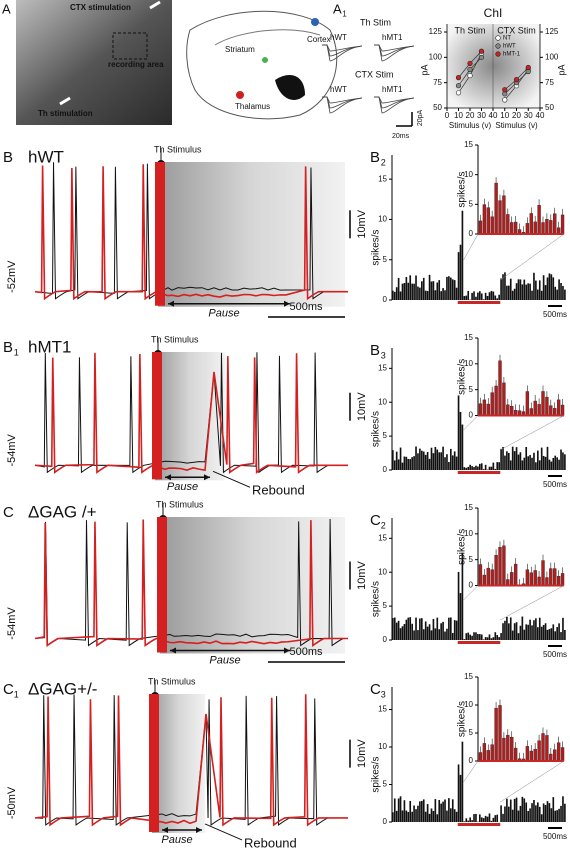 The height and width of the screenshot is (853, 570). What do you see at coordinates (375, 22) in the screenshot?
I see `annotation: Th Stim` at bounding box center [375, 22].